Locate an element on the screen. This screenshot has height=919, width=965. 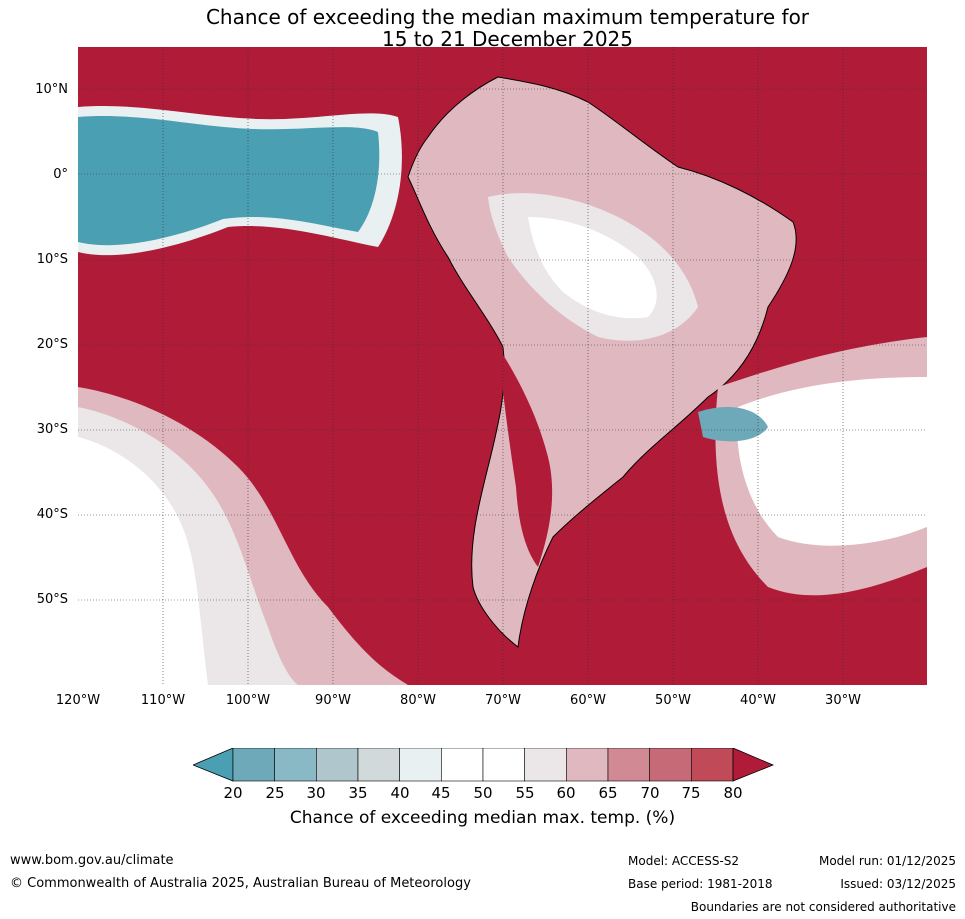
colorbar-tick: 75 is located at coordinates (691, 793).